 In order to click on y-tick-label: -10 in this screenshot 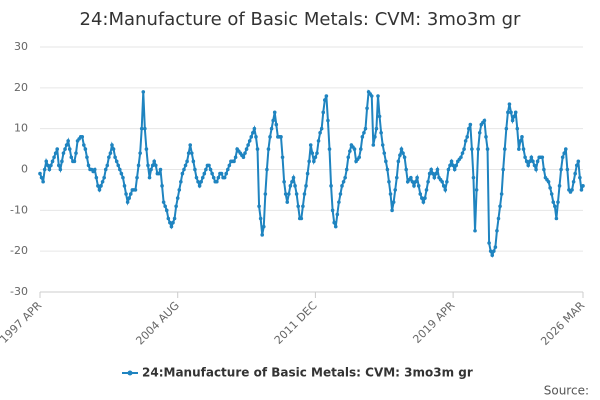, I will do `click(19, 209)`.